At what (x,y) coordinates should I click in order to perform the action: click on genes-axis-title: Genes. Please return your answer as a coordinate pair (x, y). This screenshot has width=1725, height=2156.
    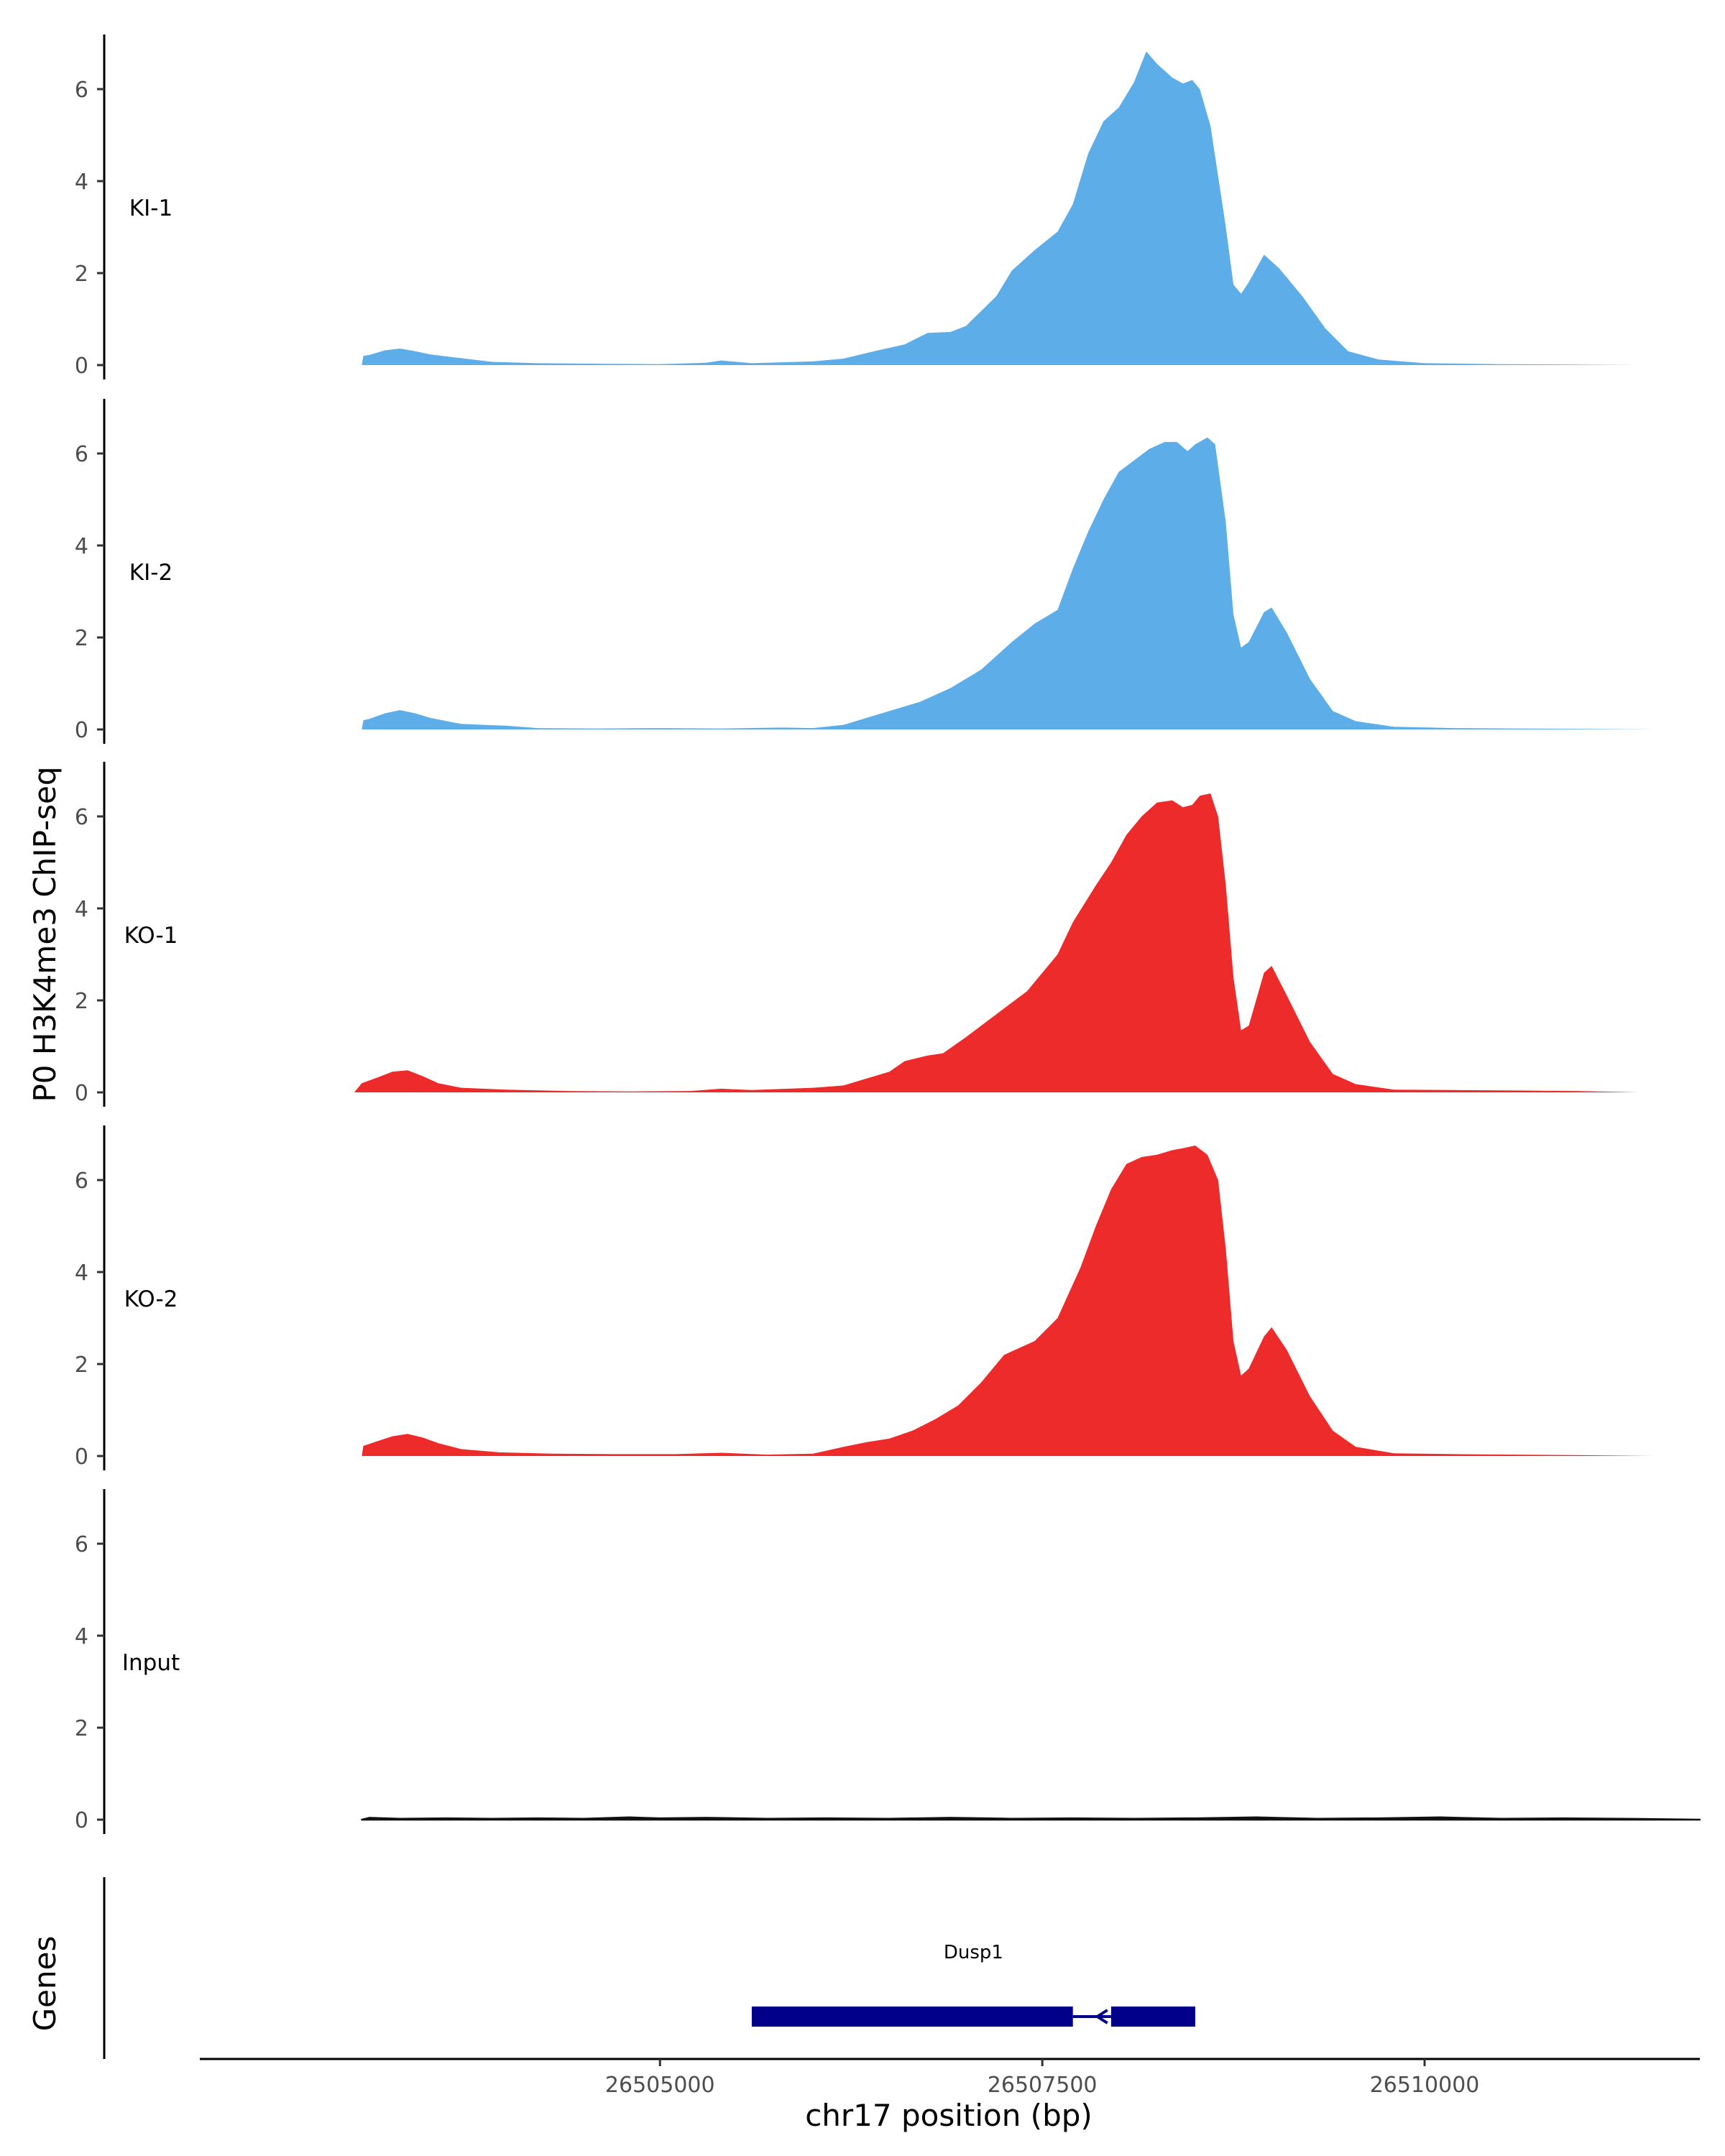
    Looking at the image, I should click on (45, 1984).